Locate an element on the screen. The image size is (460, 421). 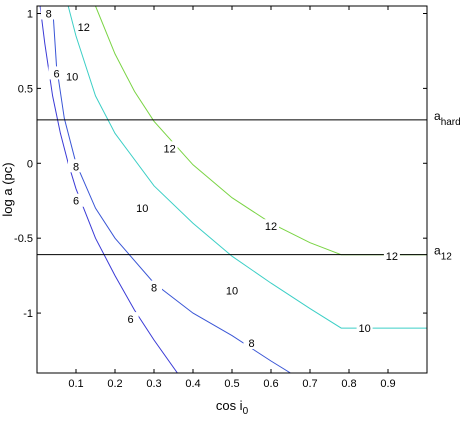
x-tick-label: 0.8 is located at coordinates (348, 384).